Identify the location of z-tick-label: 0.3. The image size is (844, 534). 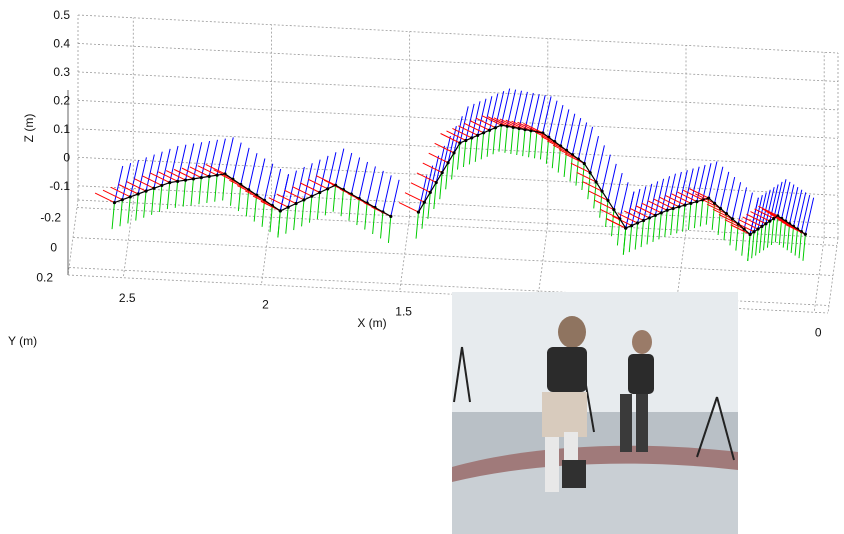
(61, 72).